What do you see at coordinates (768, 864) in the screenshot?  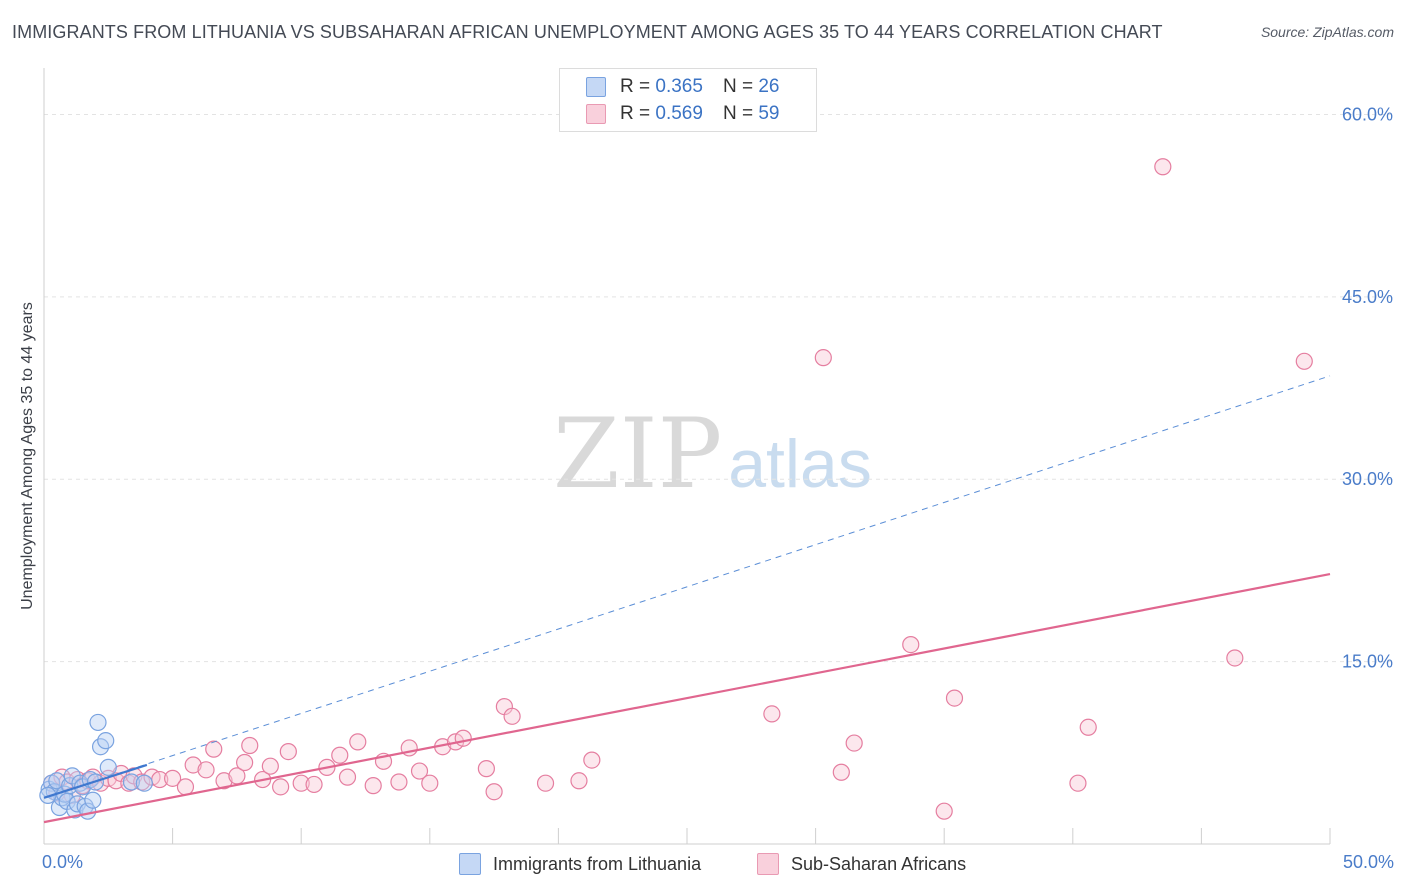 I see `series-swatch-subsaharan` at bounding box center [768, 864].